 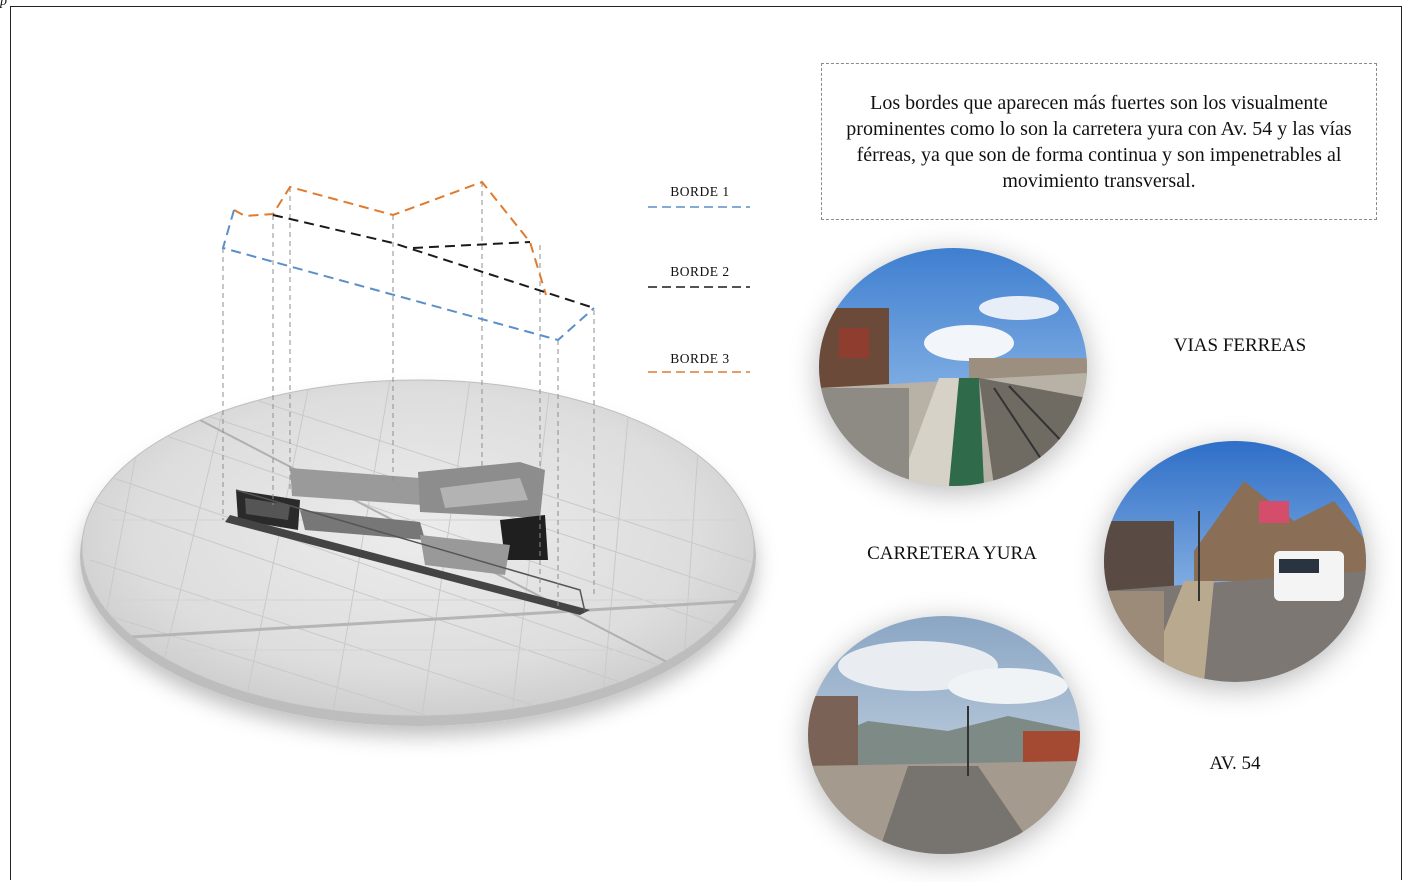 I want to click on projection-lines, so click(x=408, y=396).